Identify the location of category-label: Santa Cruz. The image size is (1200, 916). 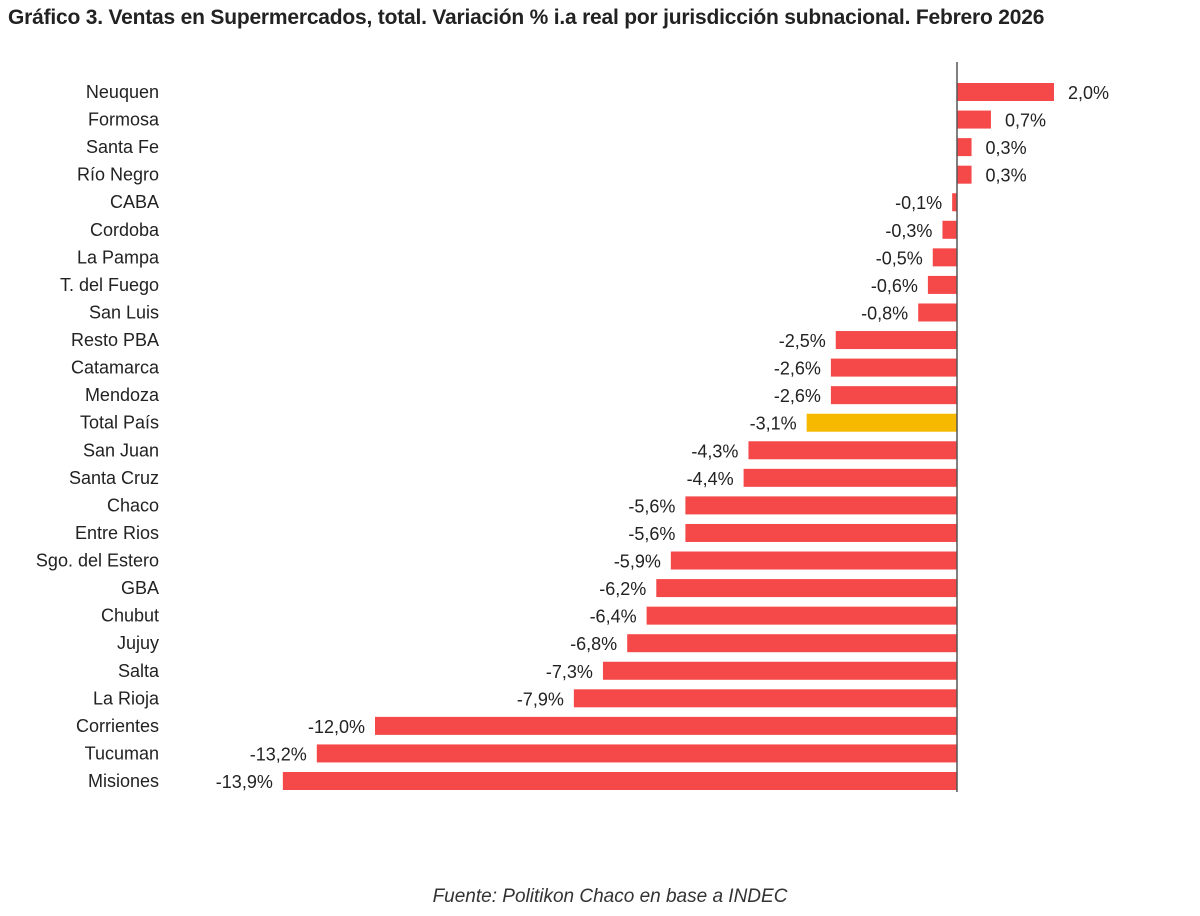
(114, 478).